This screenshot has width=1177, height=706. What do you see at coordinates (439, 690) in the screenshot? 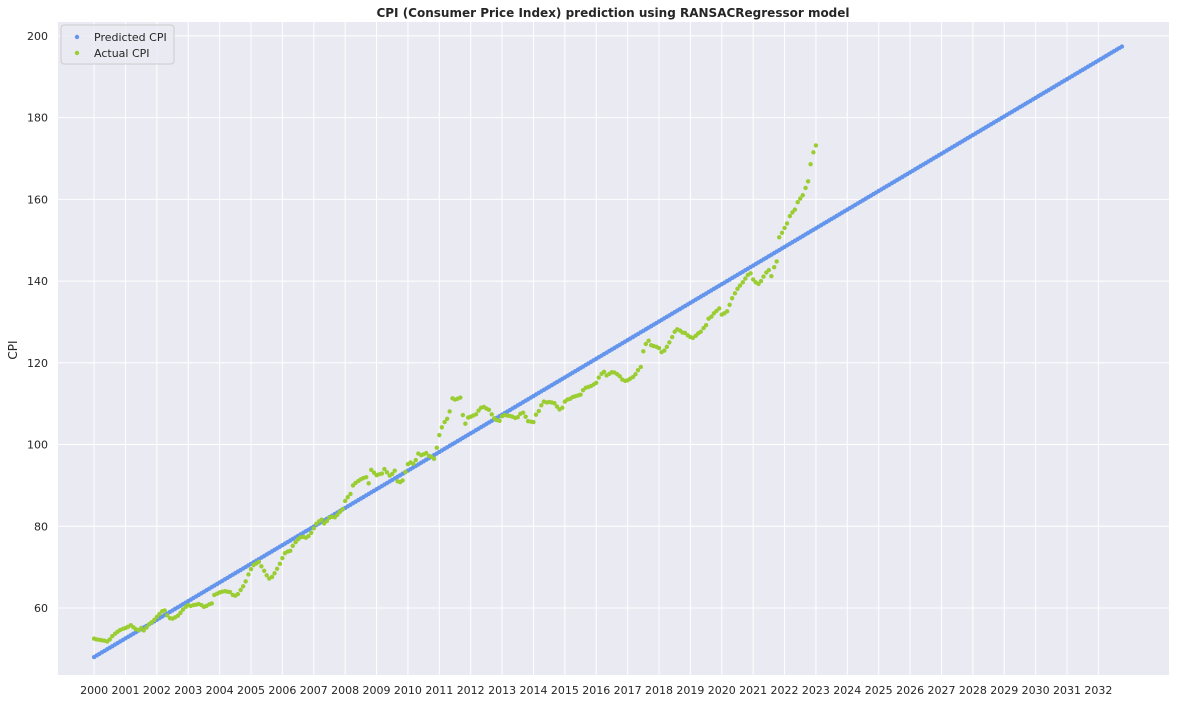
I see `x-tick-label: 2011` at bounding box center [439, 690].